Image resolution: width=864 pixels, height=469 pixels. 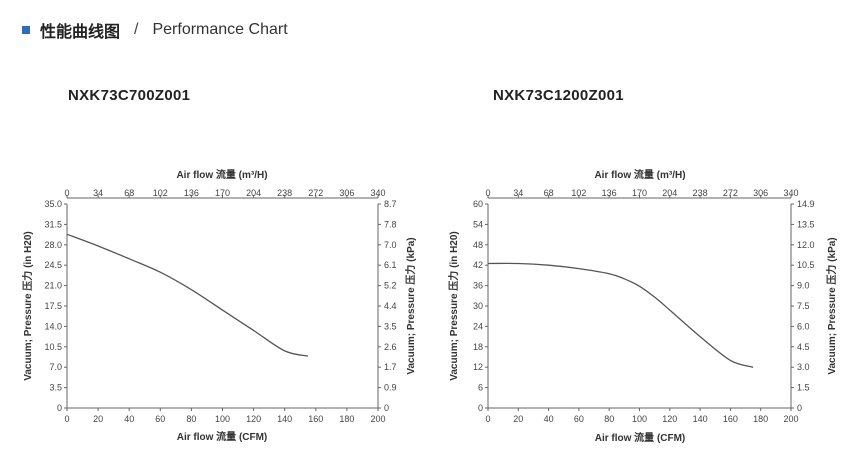 I want to click on y2-tick-label: 7.8, so click(x=390, y=224).